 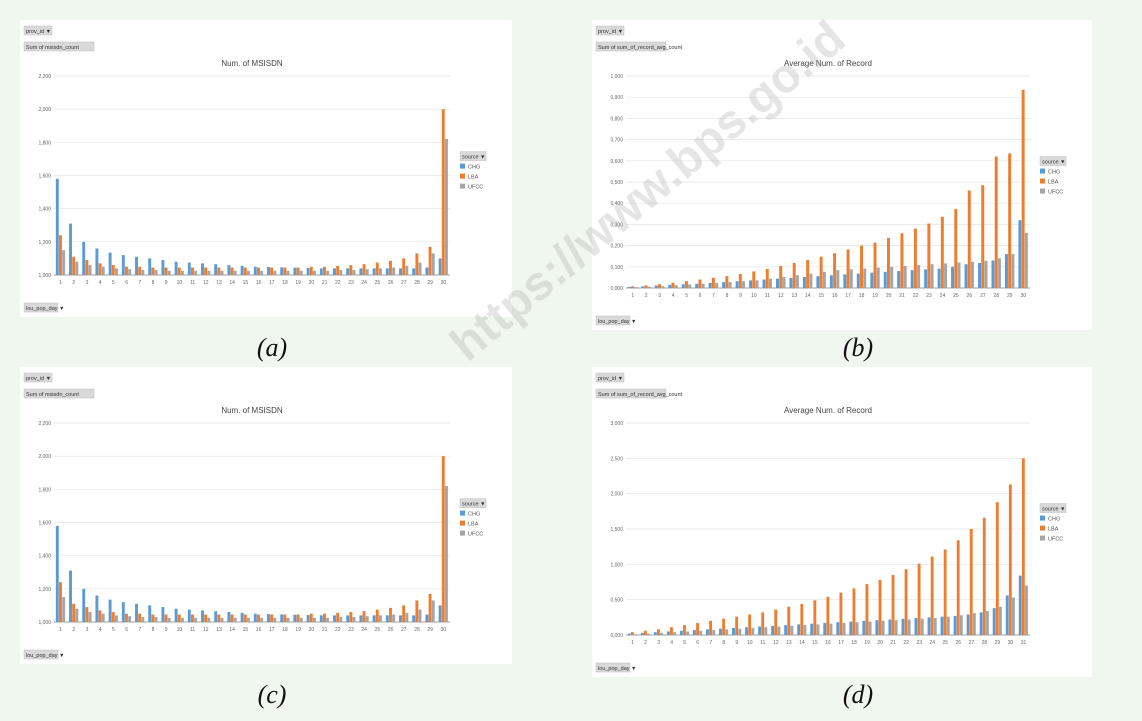 I want to click on legend-title-box, so click(x=473, y=503).